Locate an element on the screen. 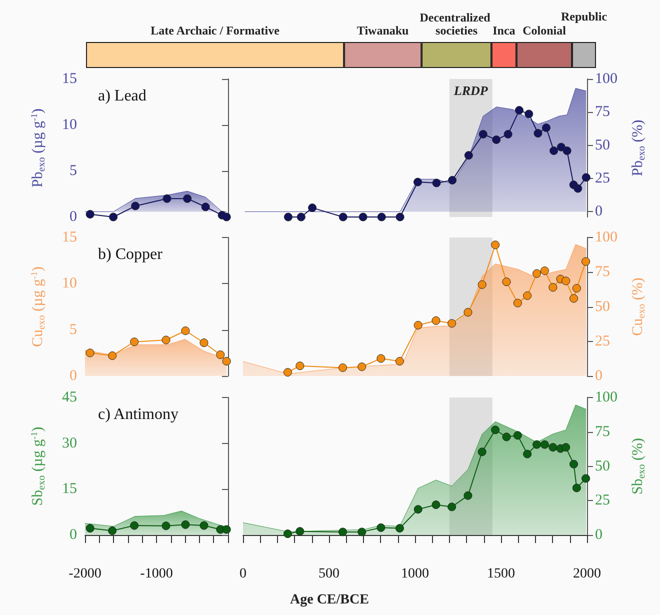 The height and width of the screenshot is (615, 660). y-tick-label: 10 is located at coordinates (69, 125).